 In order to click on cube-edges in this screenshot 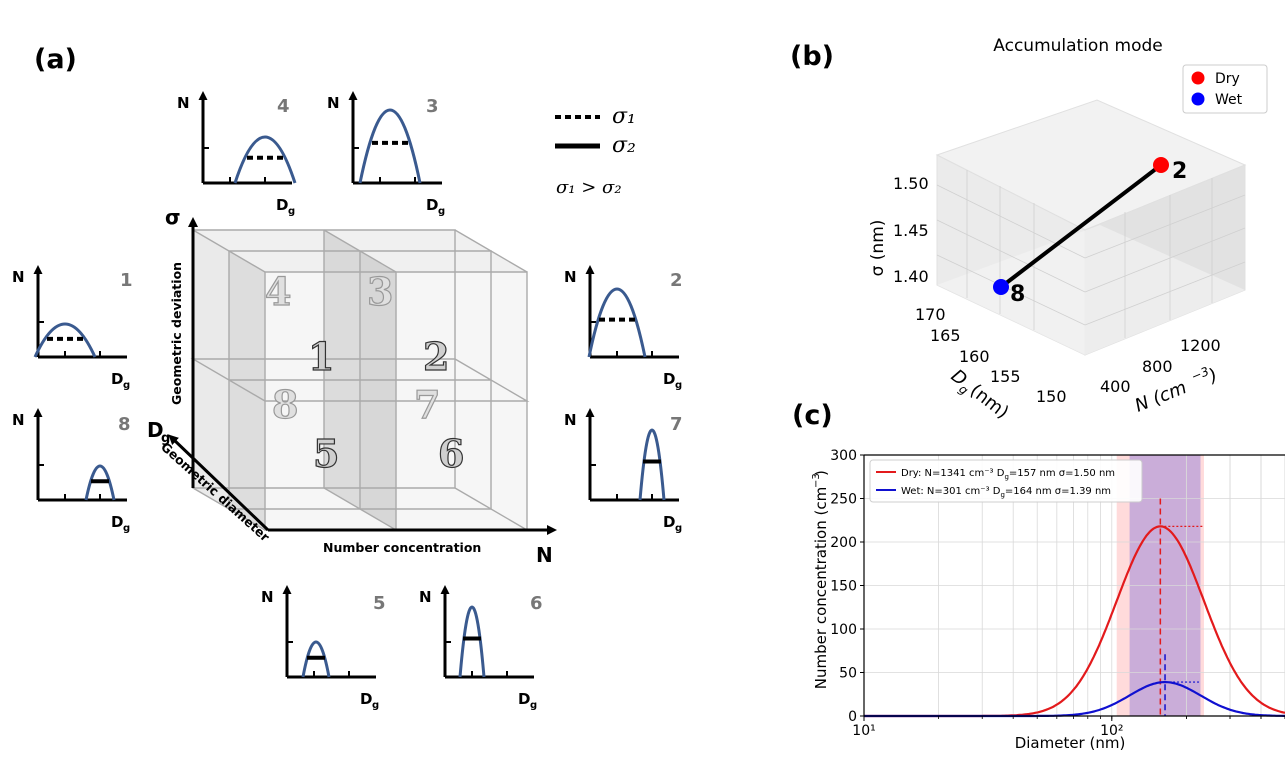, I will do `click(360, 380)`.